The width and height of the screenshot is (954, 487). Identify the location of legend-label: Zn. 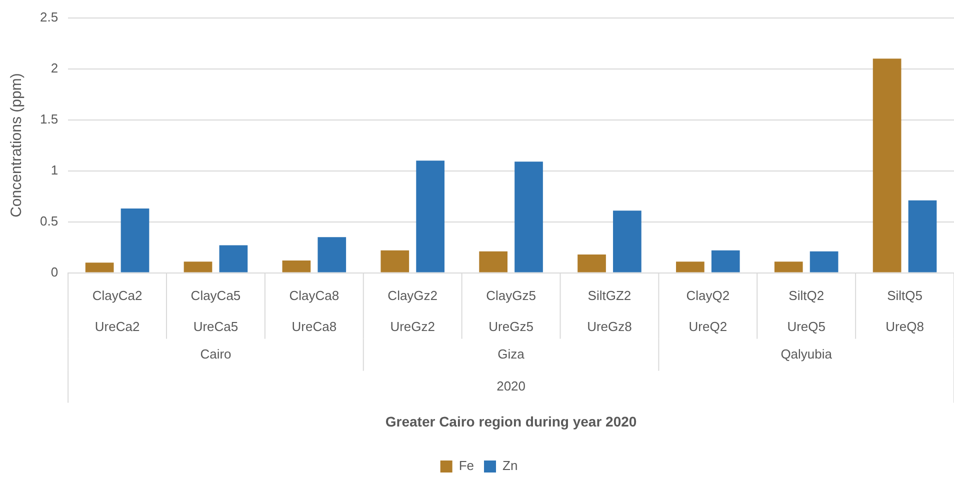
(510, 466).